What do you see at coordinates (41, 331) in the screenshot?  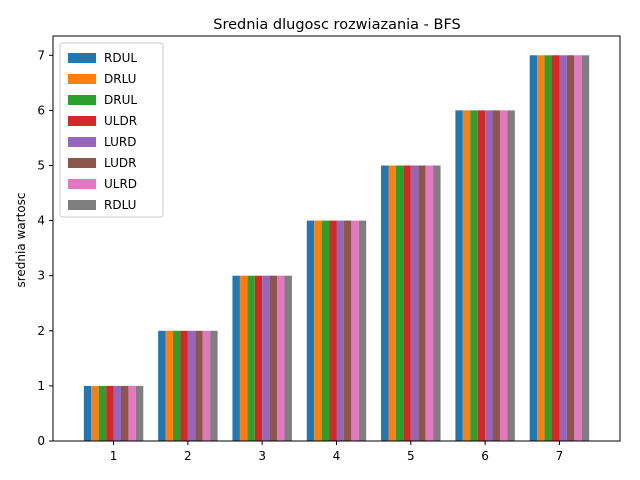 I see `y-tick-label: 2` at bounding box center [41, 331].